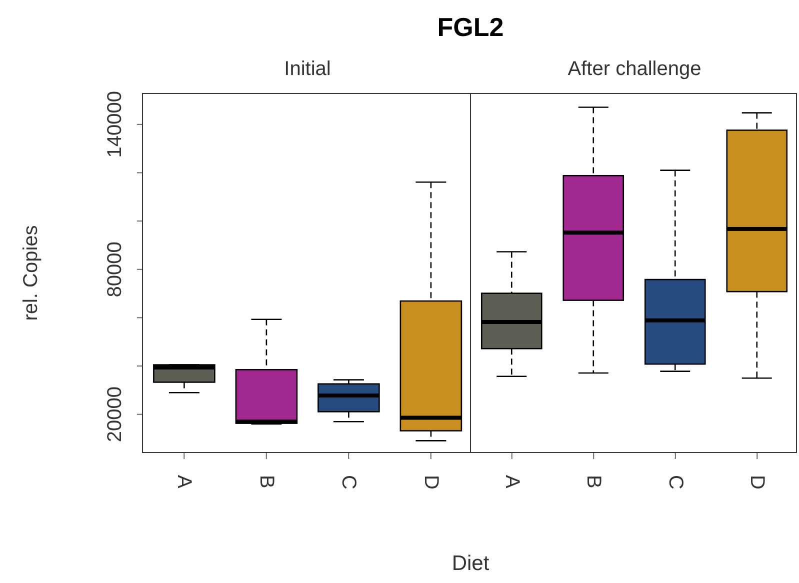 The width and height of the screenshot is (799, 583). I want to click on y-tick-label: 80000, so click(115, 270).